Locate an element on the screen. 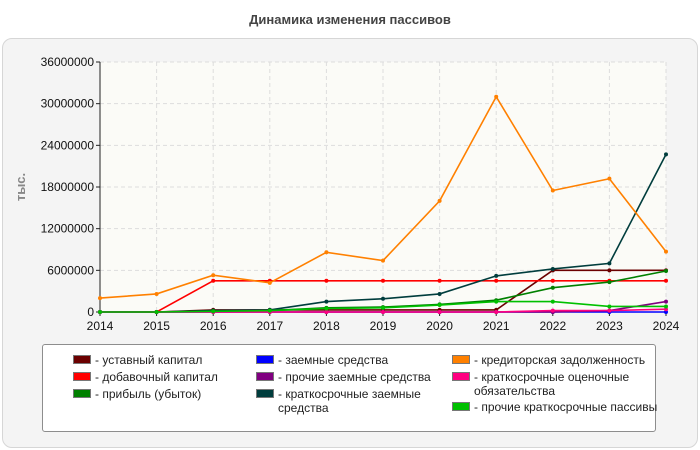 The height and width of the screenshot is (450, 700). y-axis-label: тыс. is located at coordinates (20, 187).